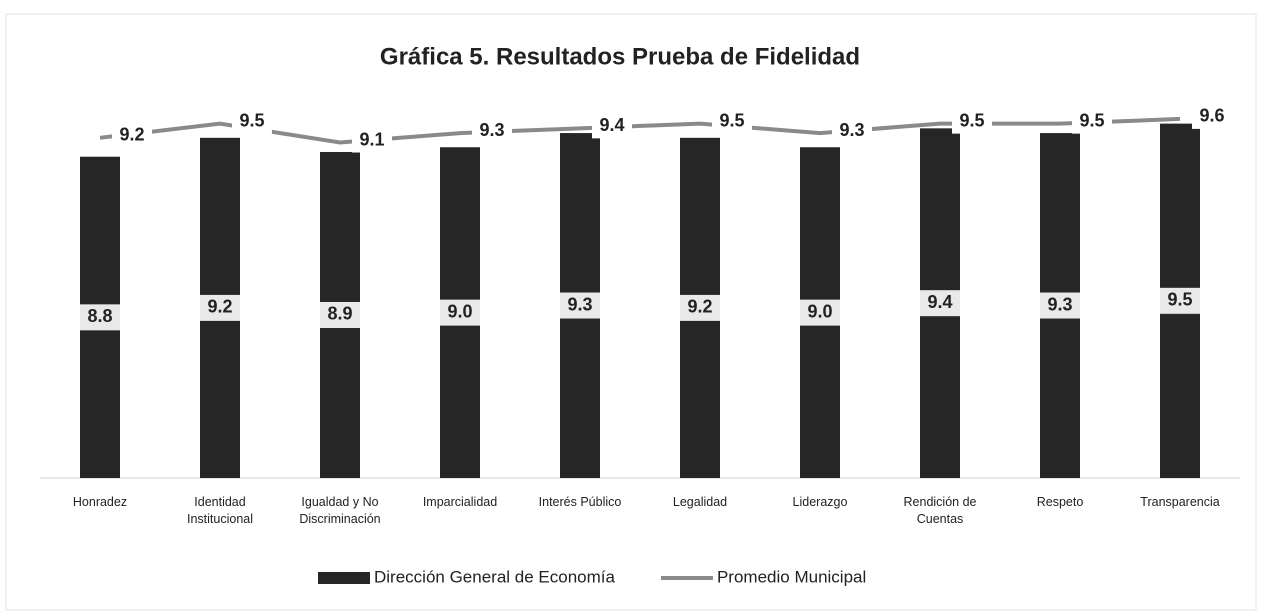 The width and height of the screenshot is (1264, 615). Describe the element at coordinates (340, 510) in the screenshot. I see `x-tick-label: Igualdad y No Discriminación` at that location.